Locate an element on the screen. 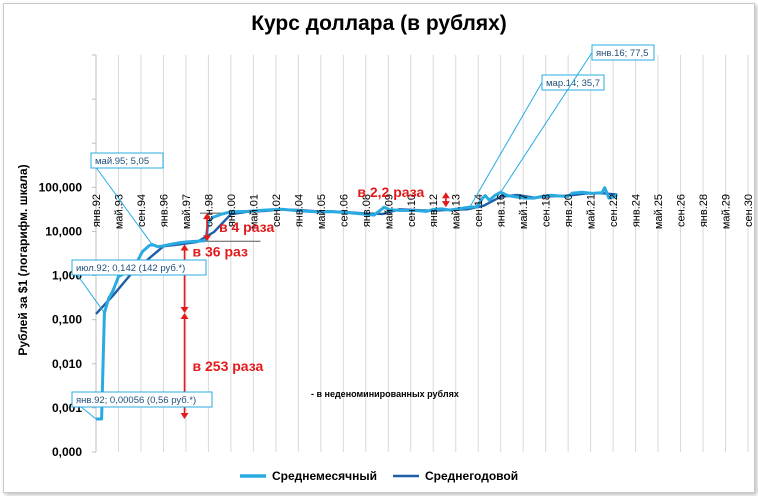 Image resolution: width=758 pixels, height=496 pixels. x-tick-label: май.21 is located at coordinates (592, 211).